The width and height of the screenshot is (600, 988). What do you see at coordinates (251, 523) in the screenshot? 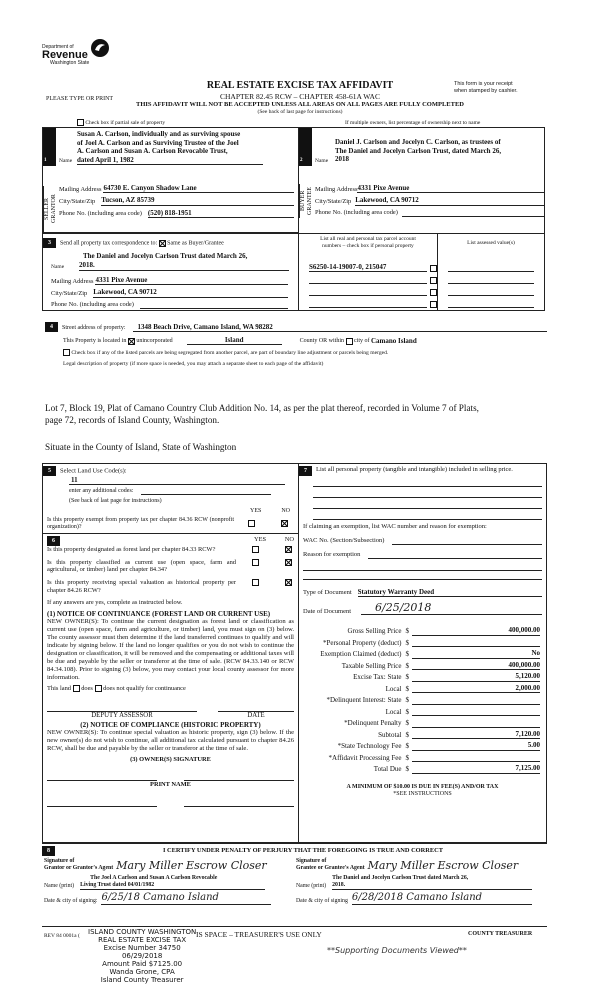
I see `exempt-yes-checkbox` at bounding box center [251, 523].